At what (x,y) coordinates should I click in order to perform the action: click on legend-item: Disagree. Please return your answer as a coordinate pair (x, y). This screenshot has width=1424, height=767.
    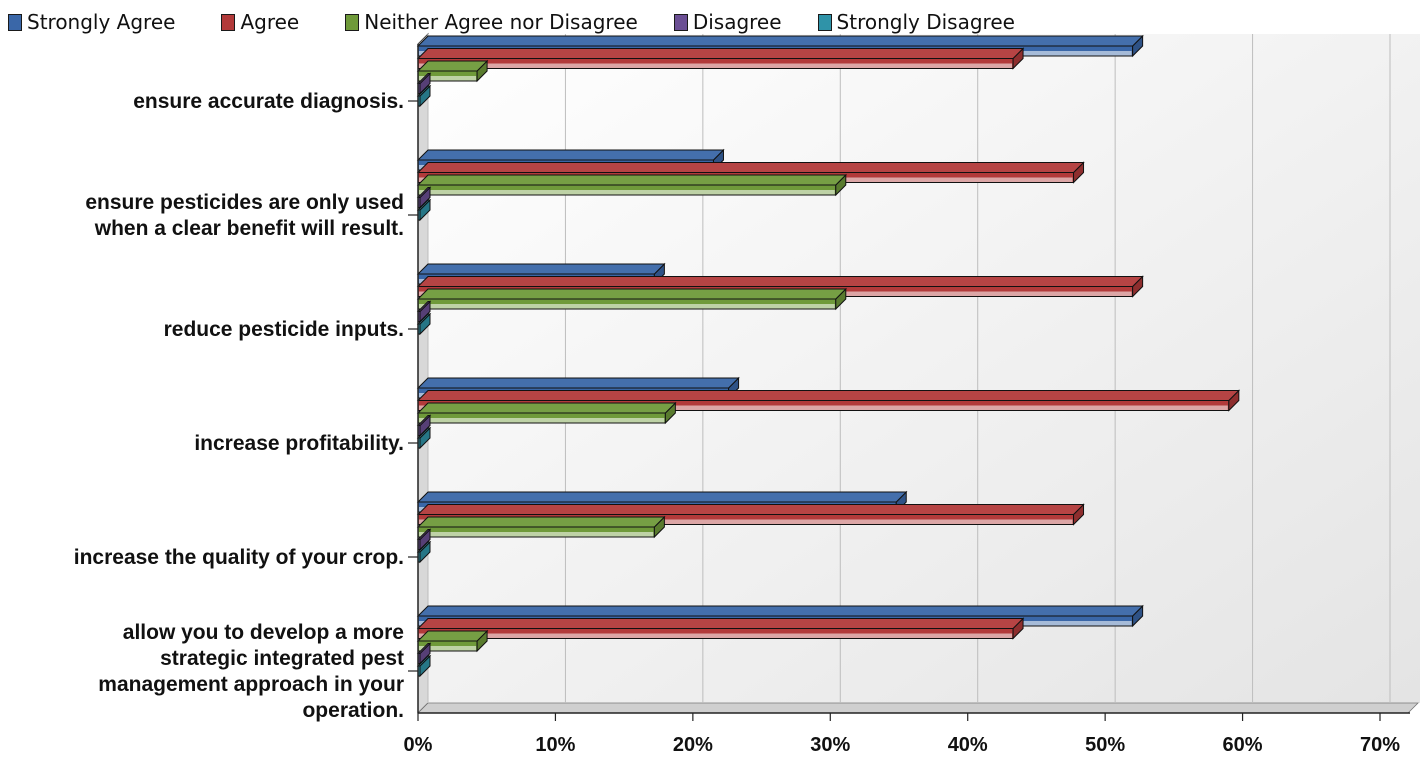
    Looking at the image, I should click on (727, 22).